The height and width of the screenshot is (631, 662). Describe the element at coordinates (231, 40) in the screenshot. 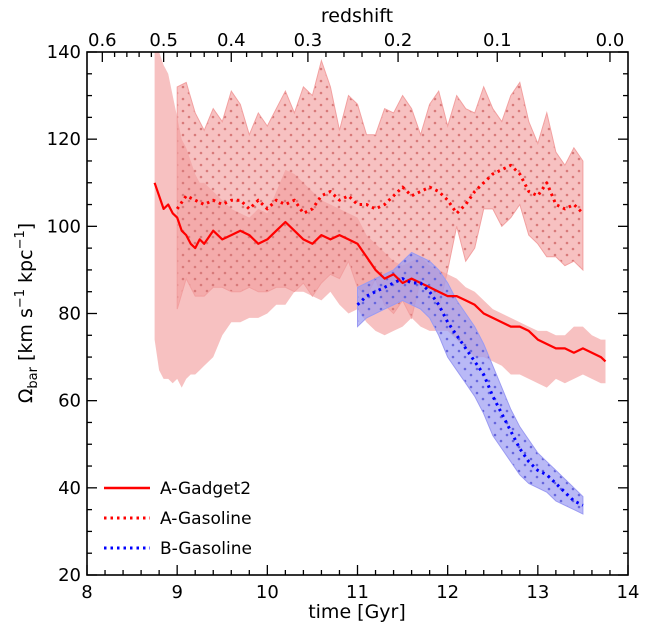

I see `top-tick-label: 0.4` at that location.